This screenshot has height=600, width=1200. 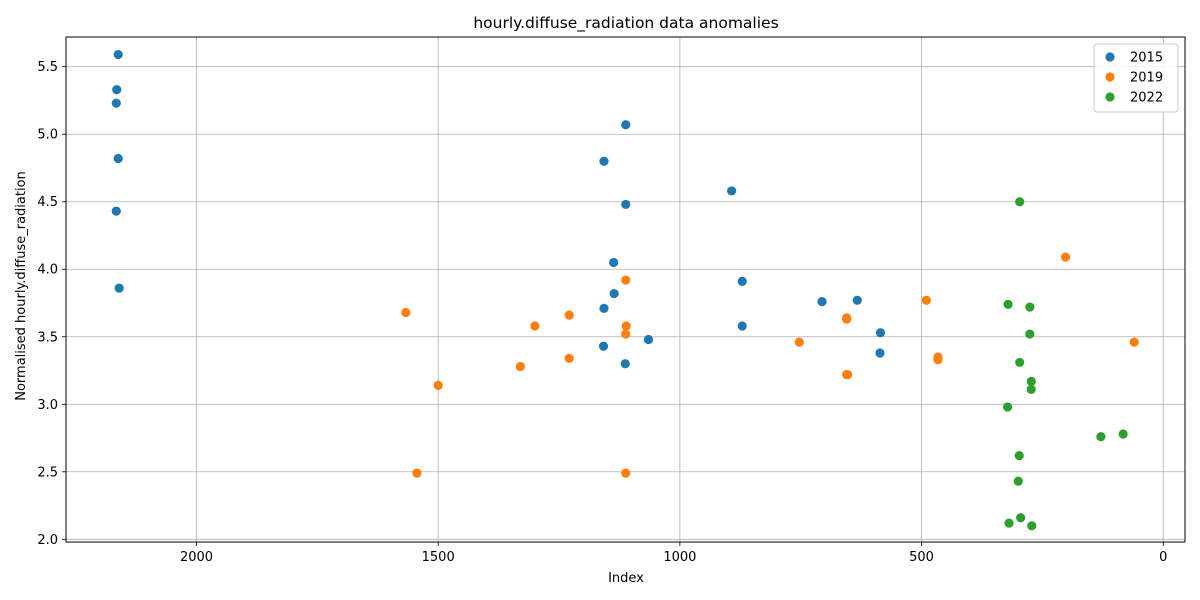 I want to click on y-axis-label: Normalised hourly.diffuse_radiation, so click(x=21, y=286).